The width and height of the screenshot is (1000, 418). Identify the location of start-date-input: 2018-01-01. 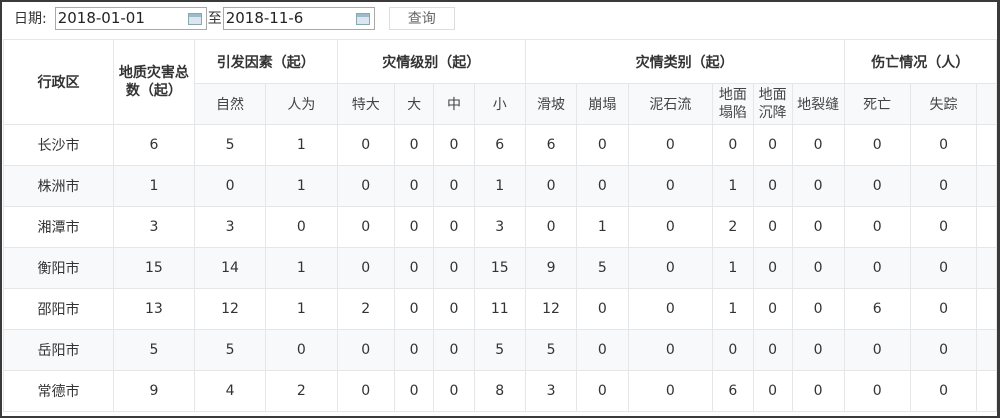
(130, 18).